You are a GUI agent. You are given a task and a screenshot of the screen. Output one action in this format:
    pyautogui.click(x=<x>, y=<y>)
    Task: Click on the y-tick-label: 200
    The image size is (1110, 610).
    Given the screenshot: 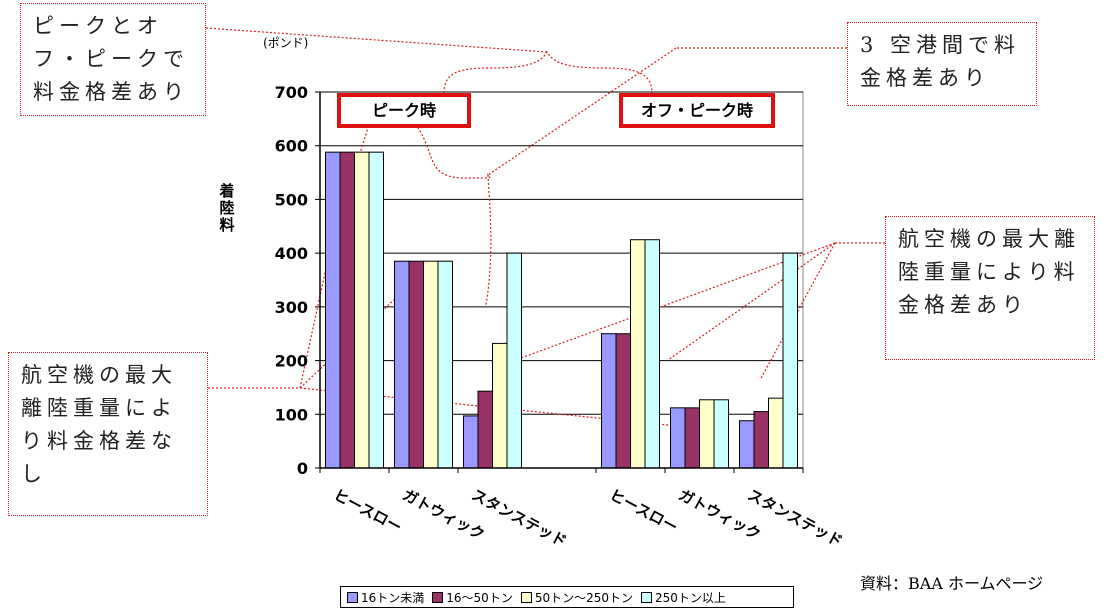 What is the action you would take?
    pyautogui.click(x=291, y=361)
    